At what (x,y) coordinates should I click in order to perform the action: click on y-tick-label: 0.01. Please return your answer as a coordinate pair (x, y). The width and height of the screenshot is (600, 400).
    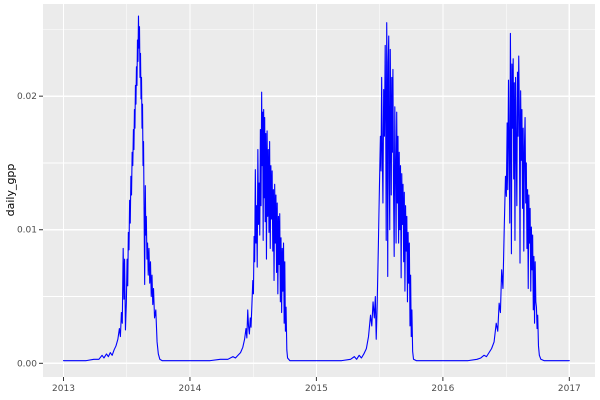
    Looking at the image, I should click on (27, 231).